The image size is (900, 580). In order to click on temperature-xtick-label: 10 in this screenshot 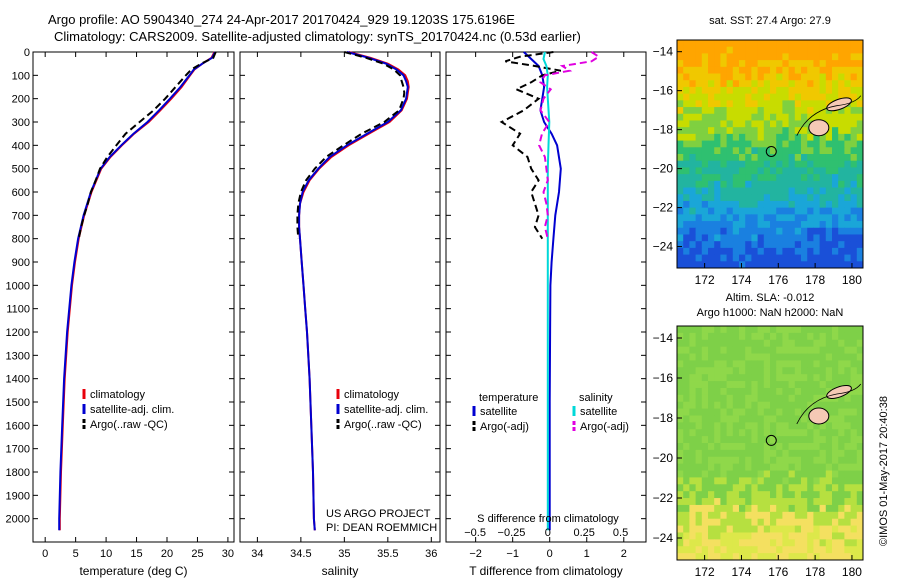, I will do `click(106, 554)`.